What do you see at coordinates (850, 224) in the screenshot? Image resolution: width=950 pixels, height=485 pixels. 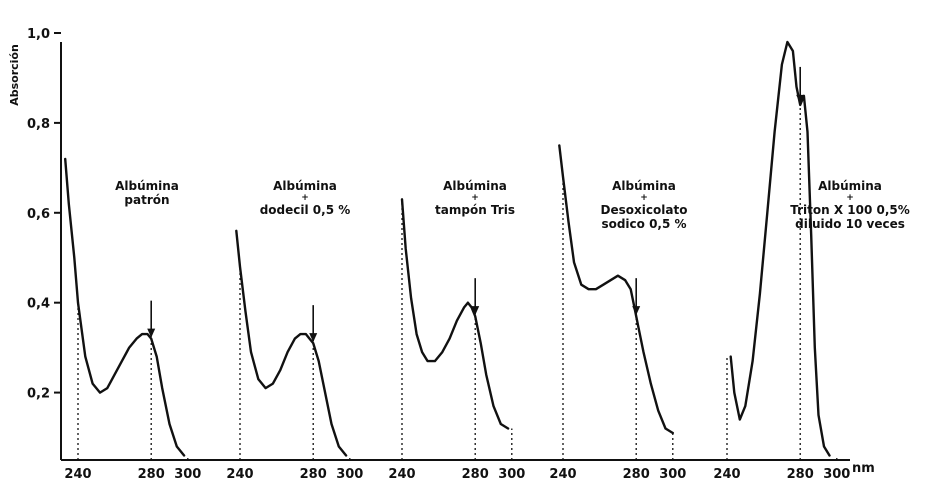 I see `panel-label-line: diluido 10 veces` at bounding box center [850, 224].